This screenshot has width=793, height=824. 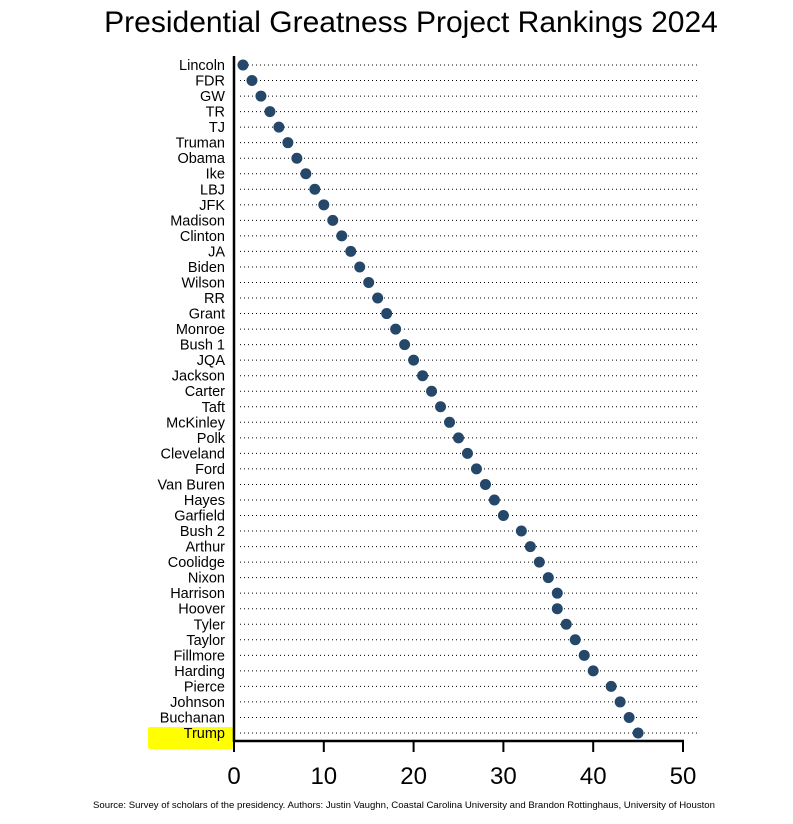 I want to click on y-tick-label: Pierce, so click(x=204, y=687).